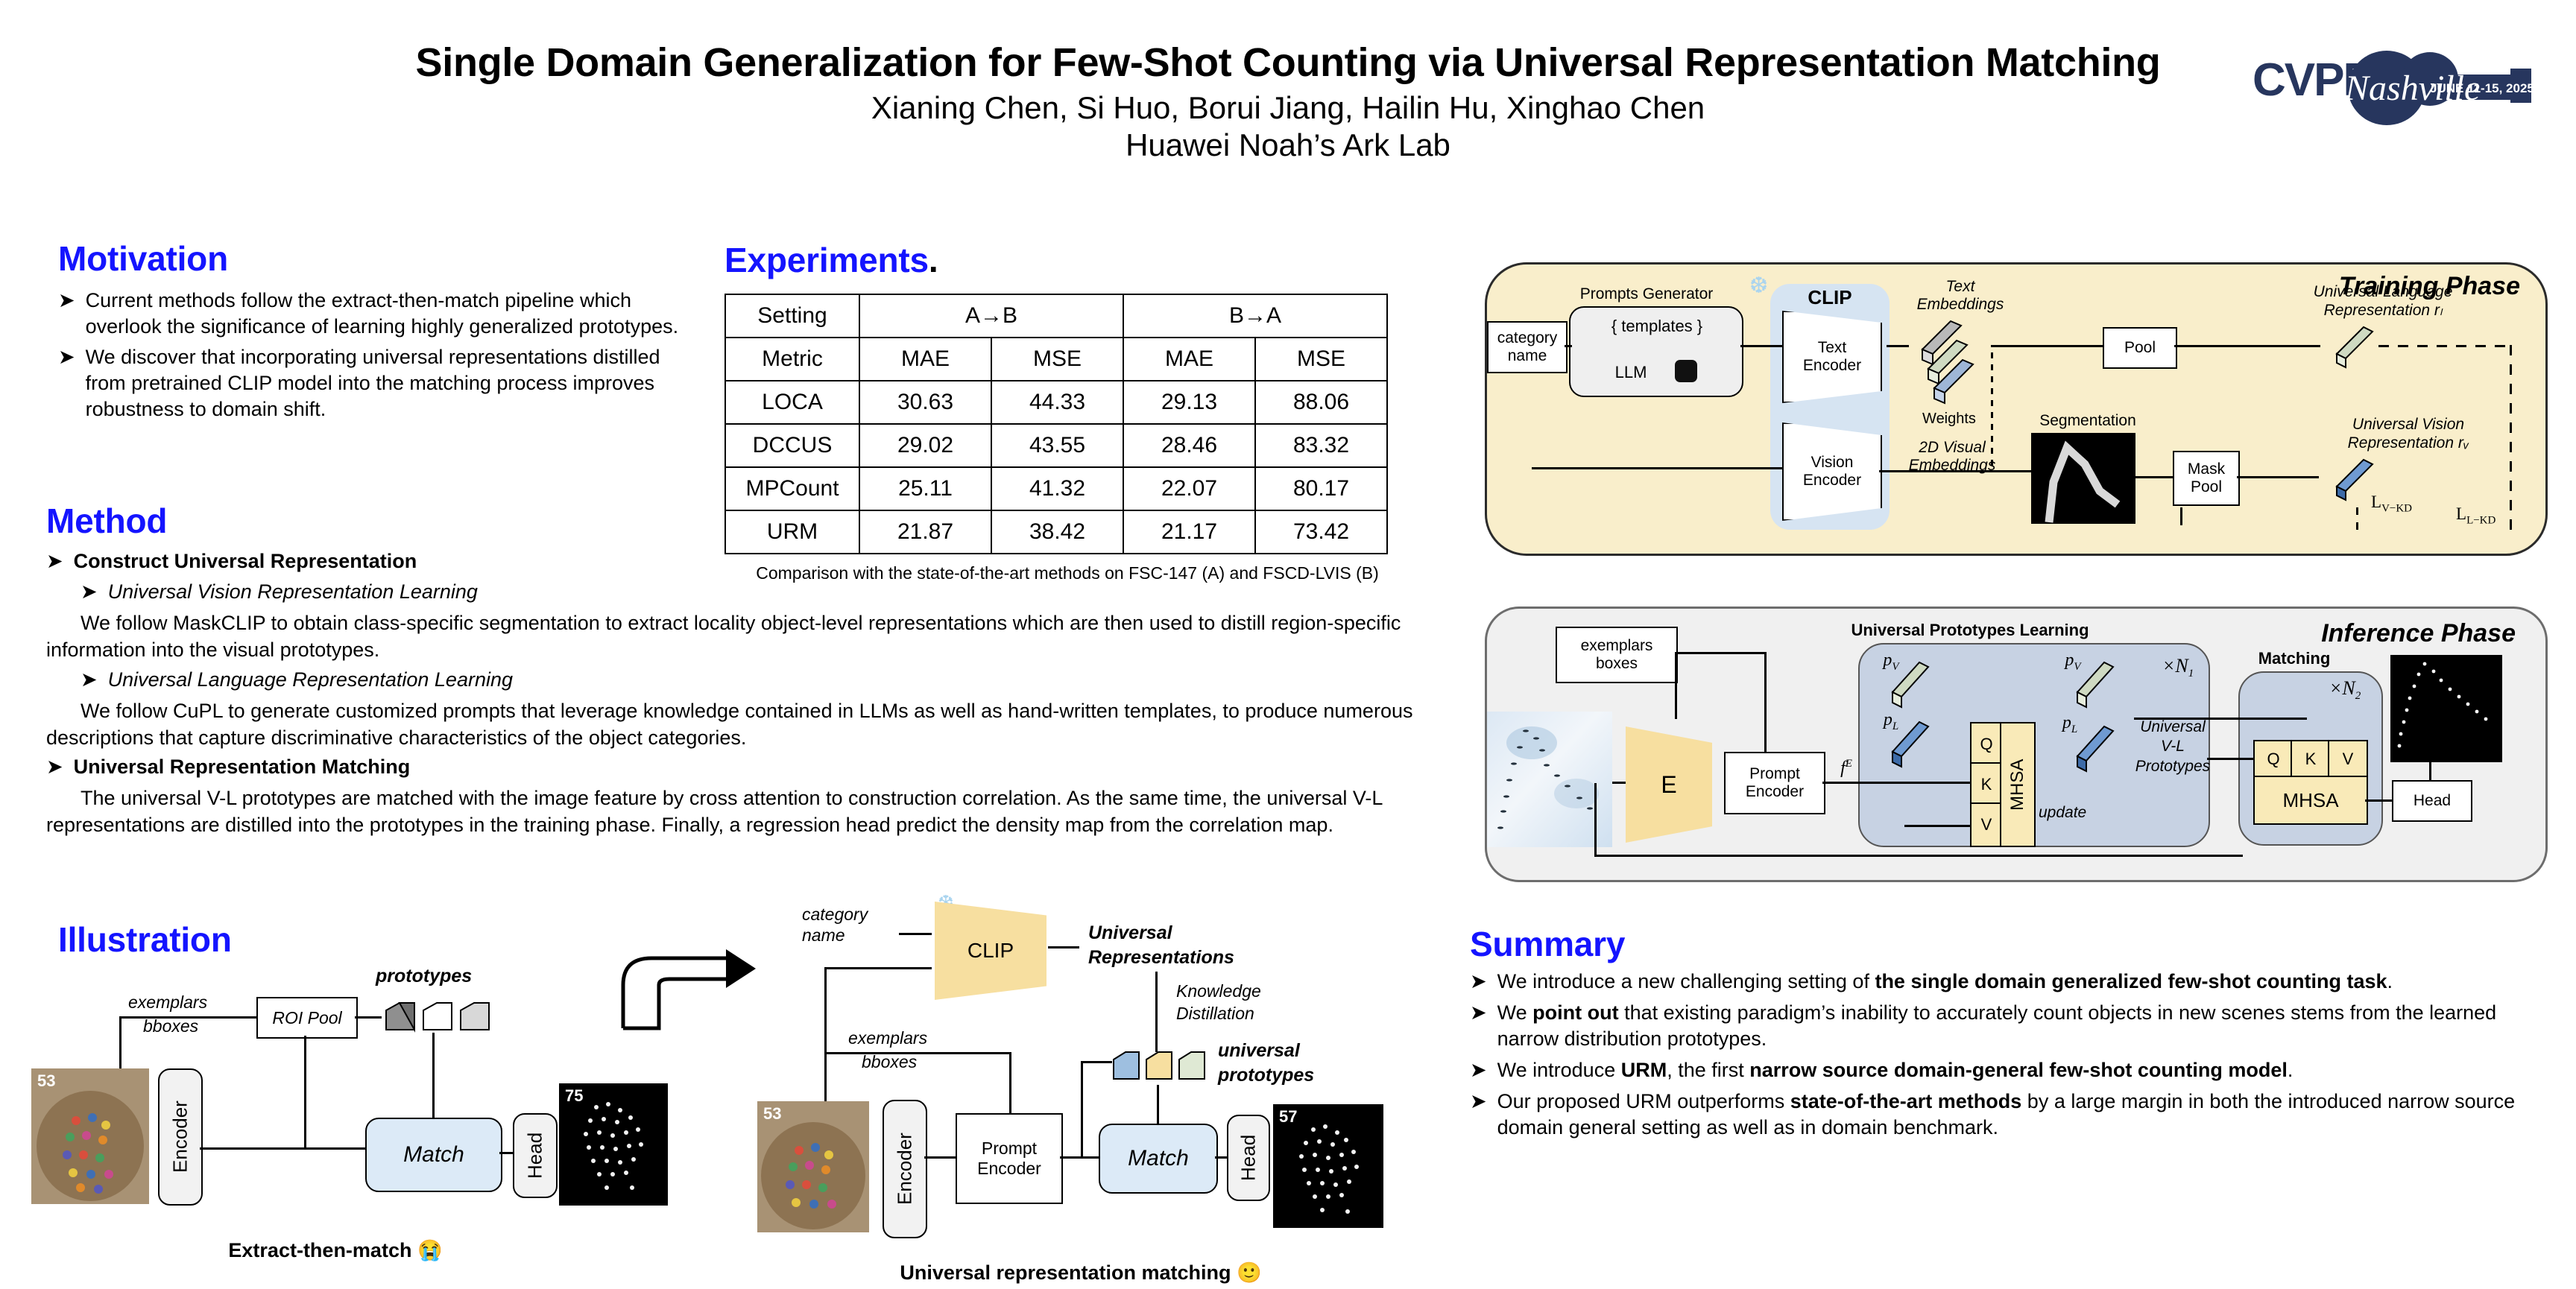 The image size is (2576, 1289). Describe the element at coordinates (1057, 445) in the screenshot. I see `table-cell-value: 43.55` at that location.